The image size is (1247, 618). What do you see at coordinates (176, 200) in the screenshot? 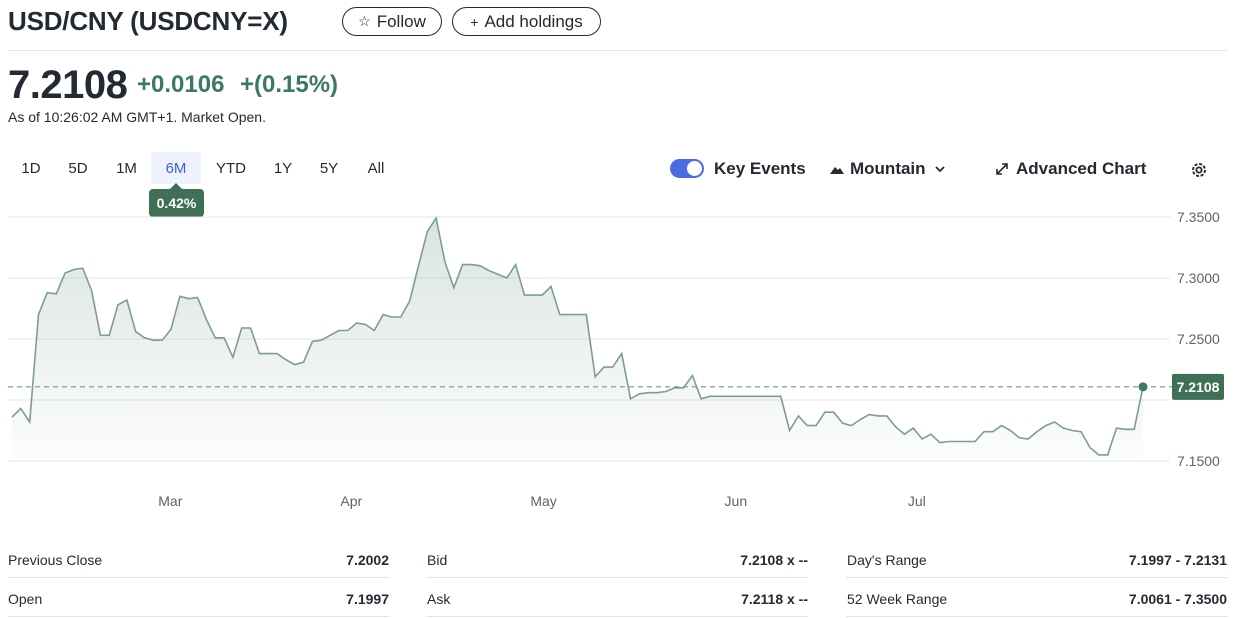
I see `range-change-tooltip: 0.42%` at bounding box center [176, 200].